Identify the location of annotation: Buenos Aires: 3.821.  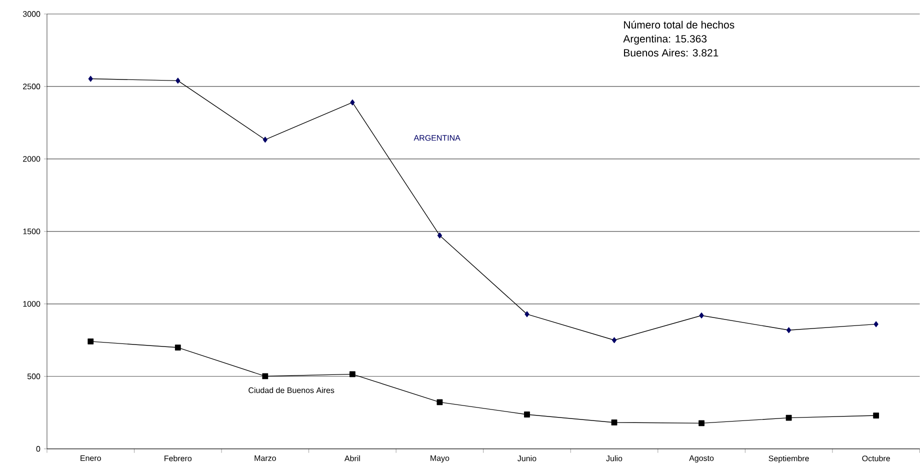
(671, 52).